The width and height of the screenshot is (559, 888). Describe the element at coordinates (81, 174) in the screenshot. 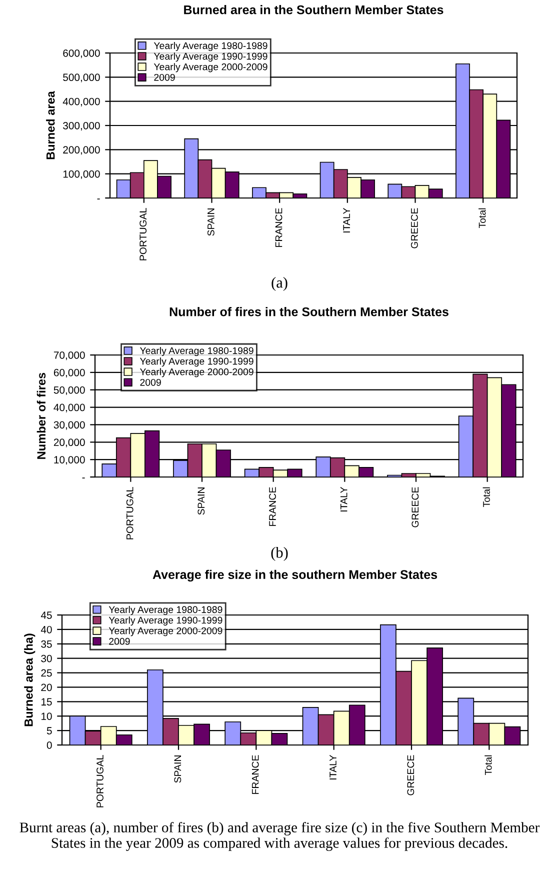

I see `y-tick-label: 100,000` at that location.